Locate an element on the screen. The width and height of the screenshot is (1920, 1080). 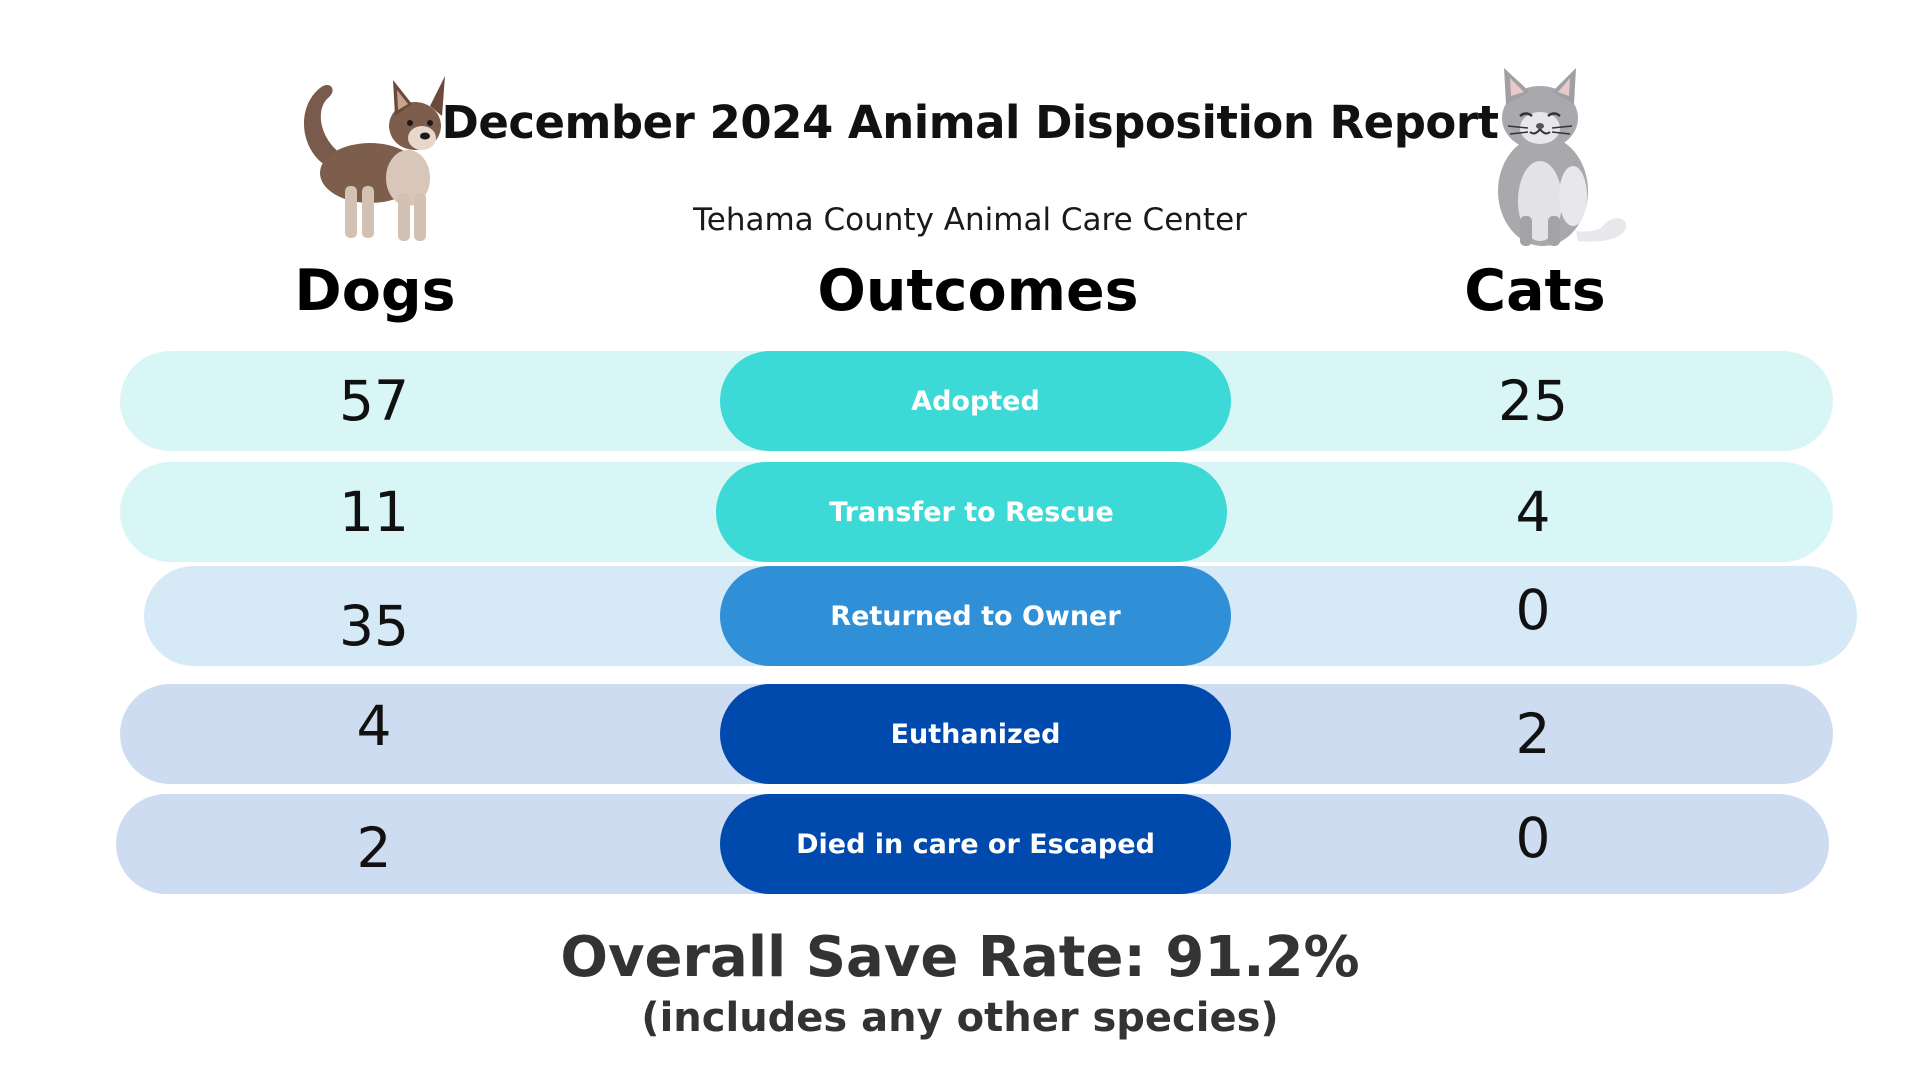
save-rate: Overall Save Rate: 91.2% is located at coordinates (960, 957).